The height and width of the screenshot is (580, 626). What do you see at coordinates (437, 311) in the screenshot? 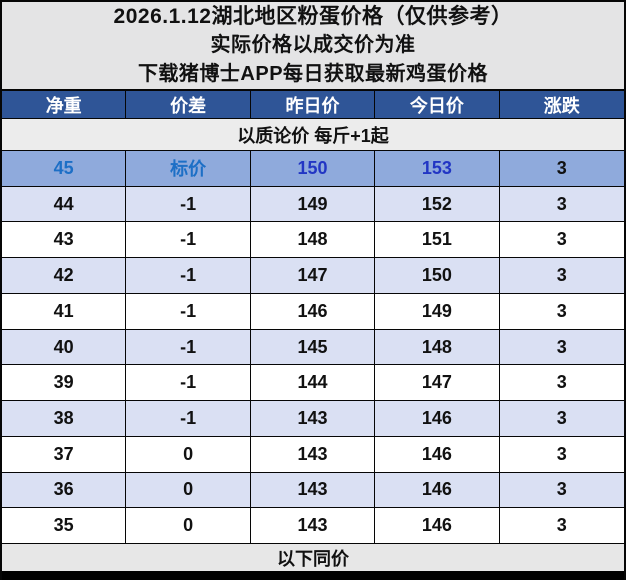
I see `cell-today: 149` at bounding box center [437, 311].